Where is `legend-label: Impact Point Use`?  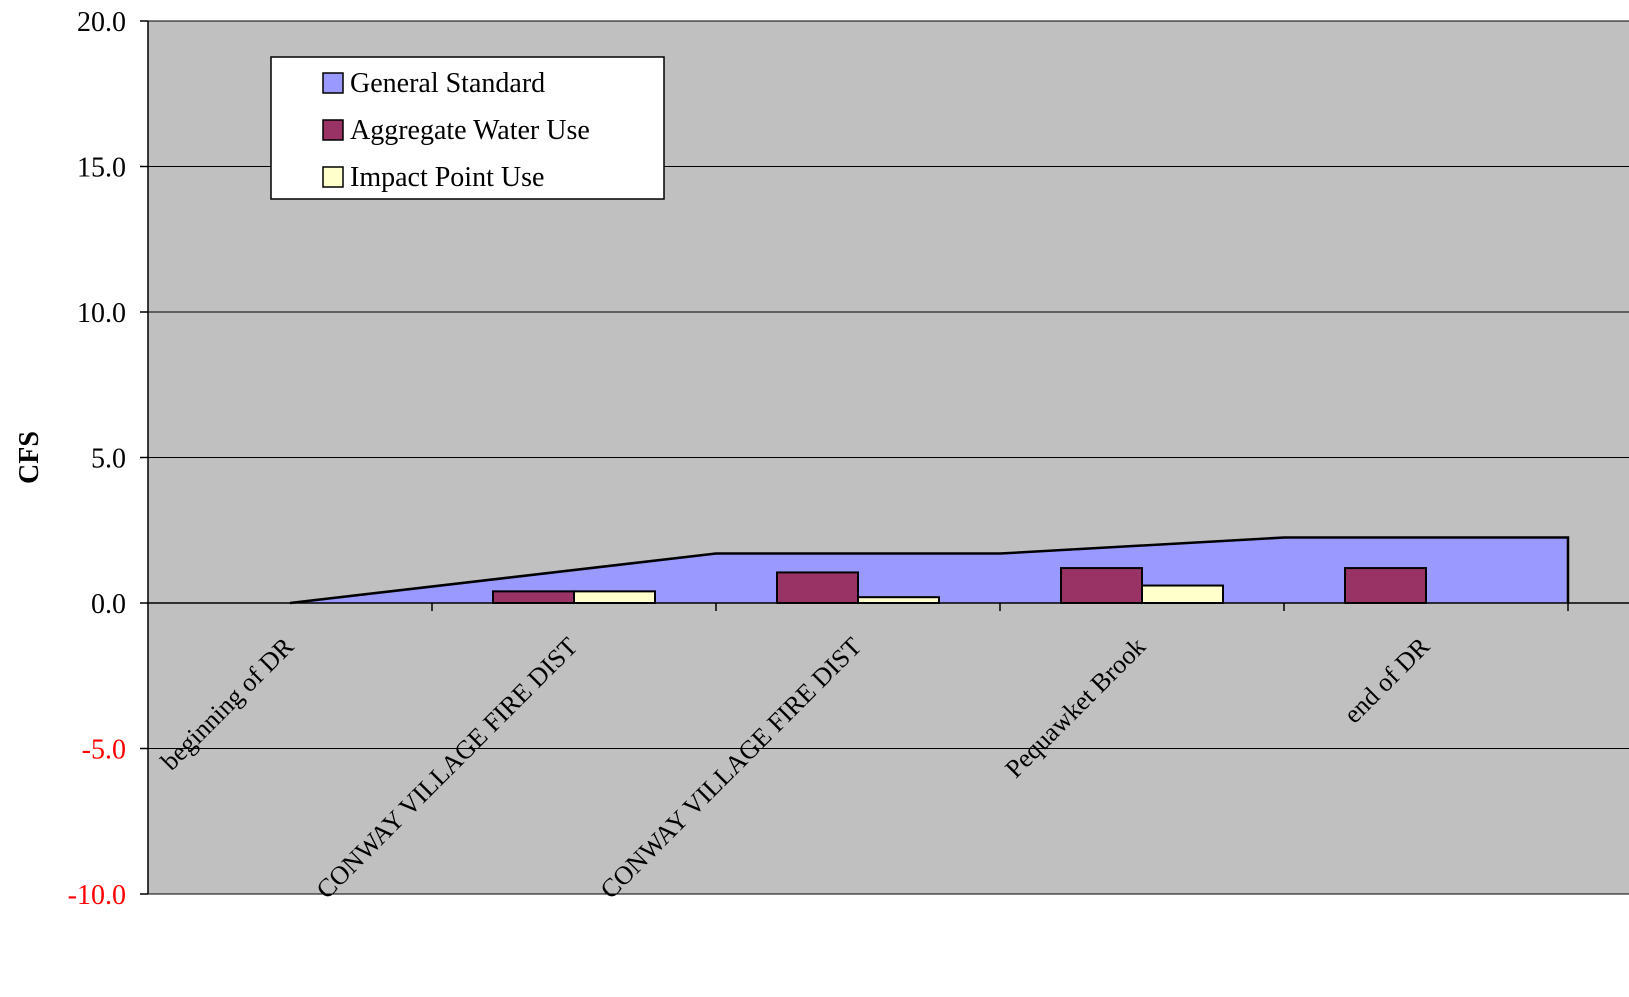
legend-label: Impact Point Use is located at coordinates (447, 177).